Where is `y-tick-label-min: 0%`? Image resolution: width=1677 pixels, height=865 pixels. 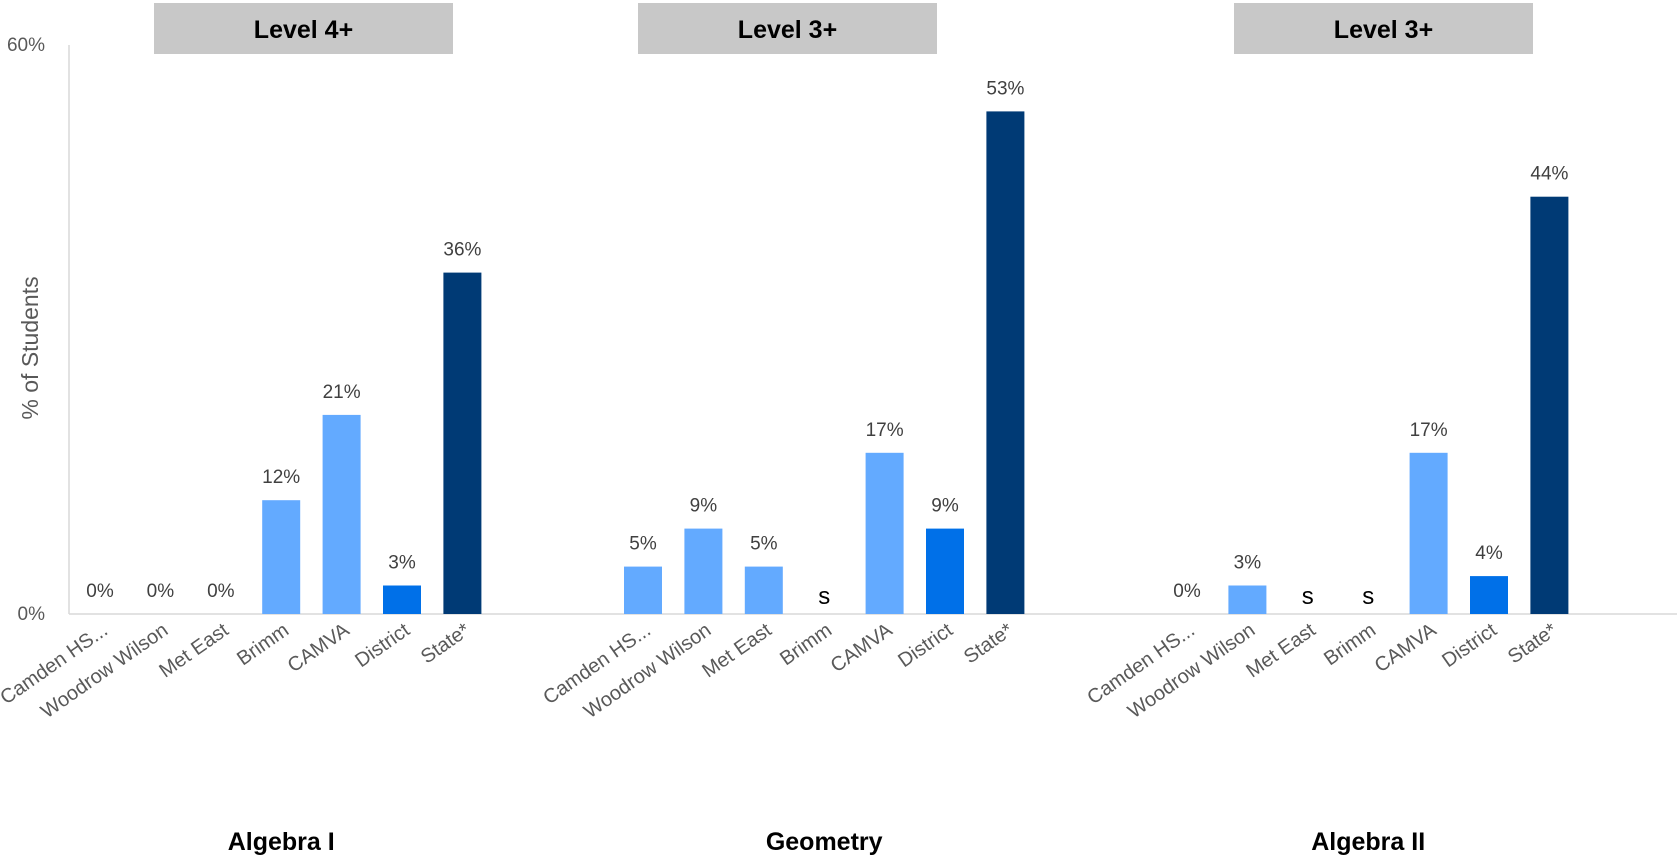 y-tick-label-min: 0% is located at coordinates (32, 614).